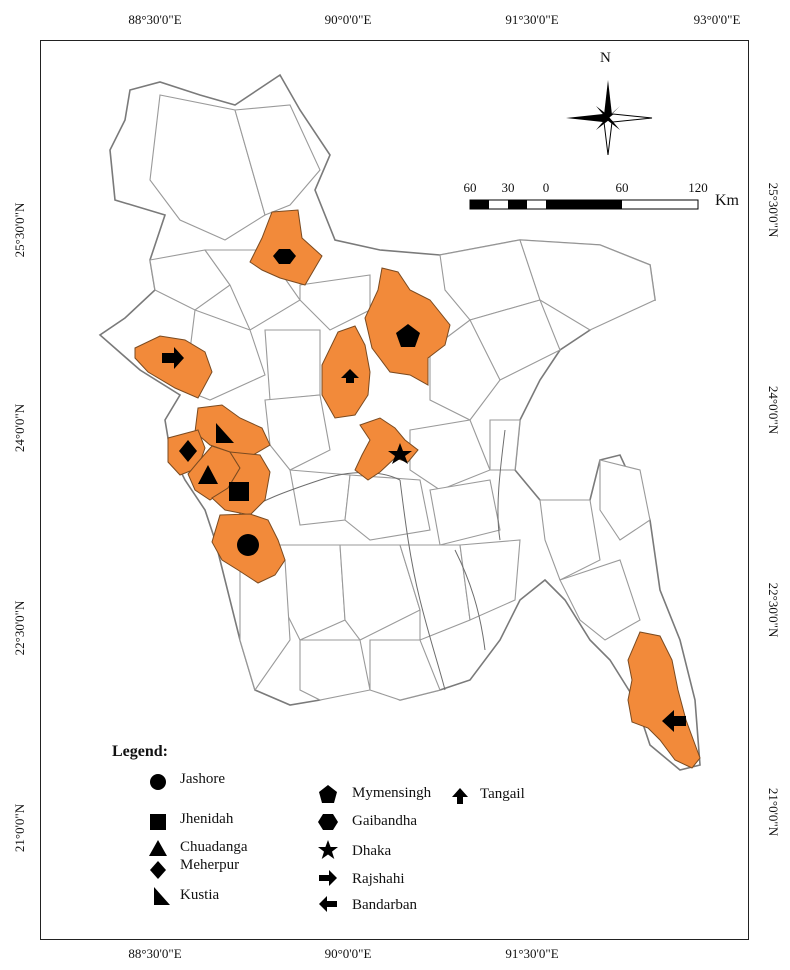 The width and height of the screenshot is (790, 970). I want to click on arrow-left-icon, so click(328, 904).